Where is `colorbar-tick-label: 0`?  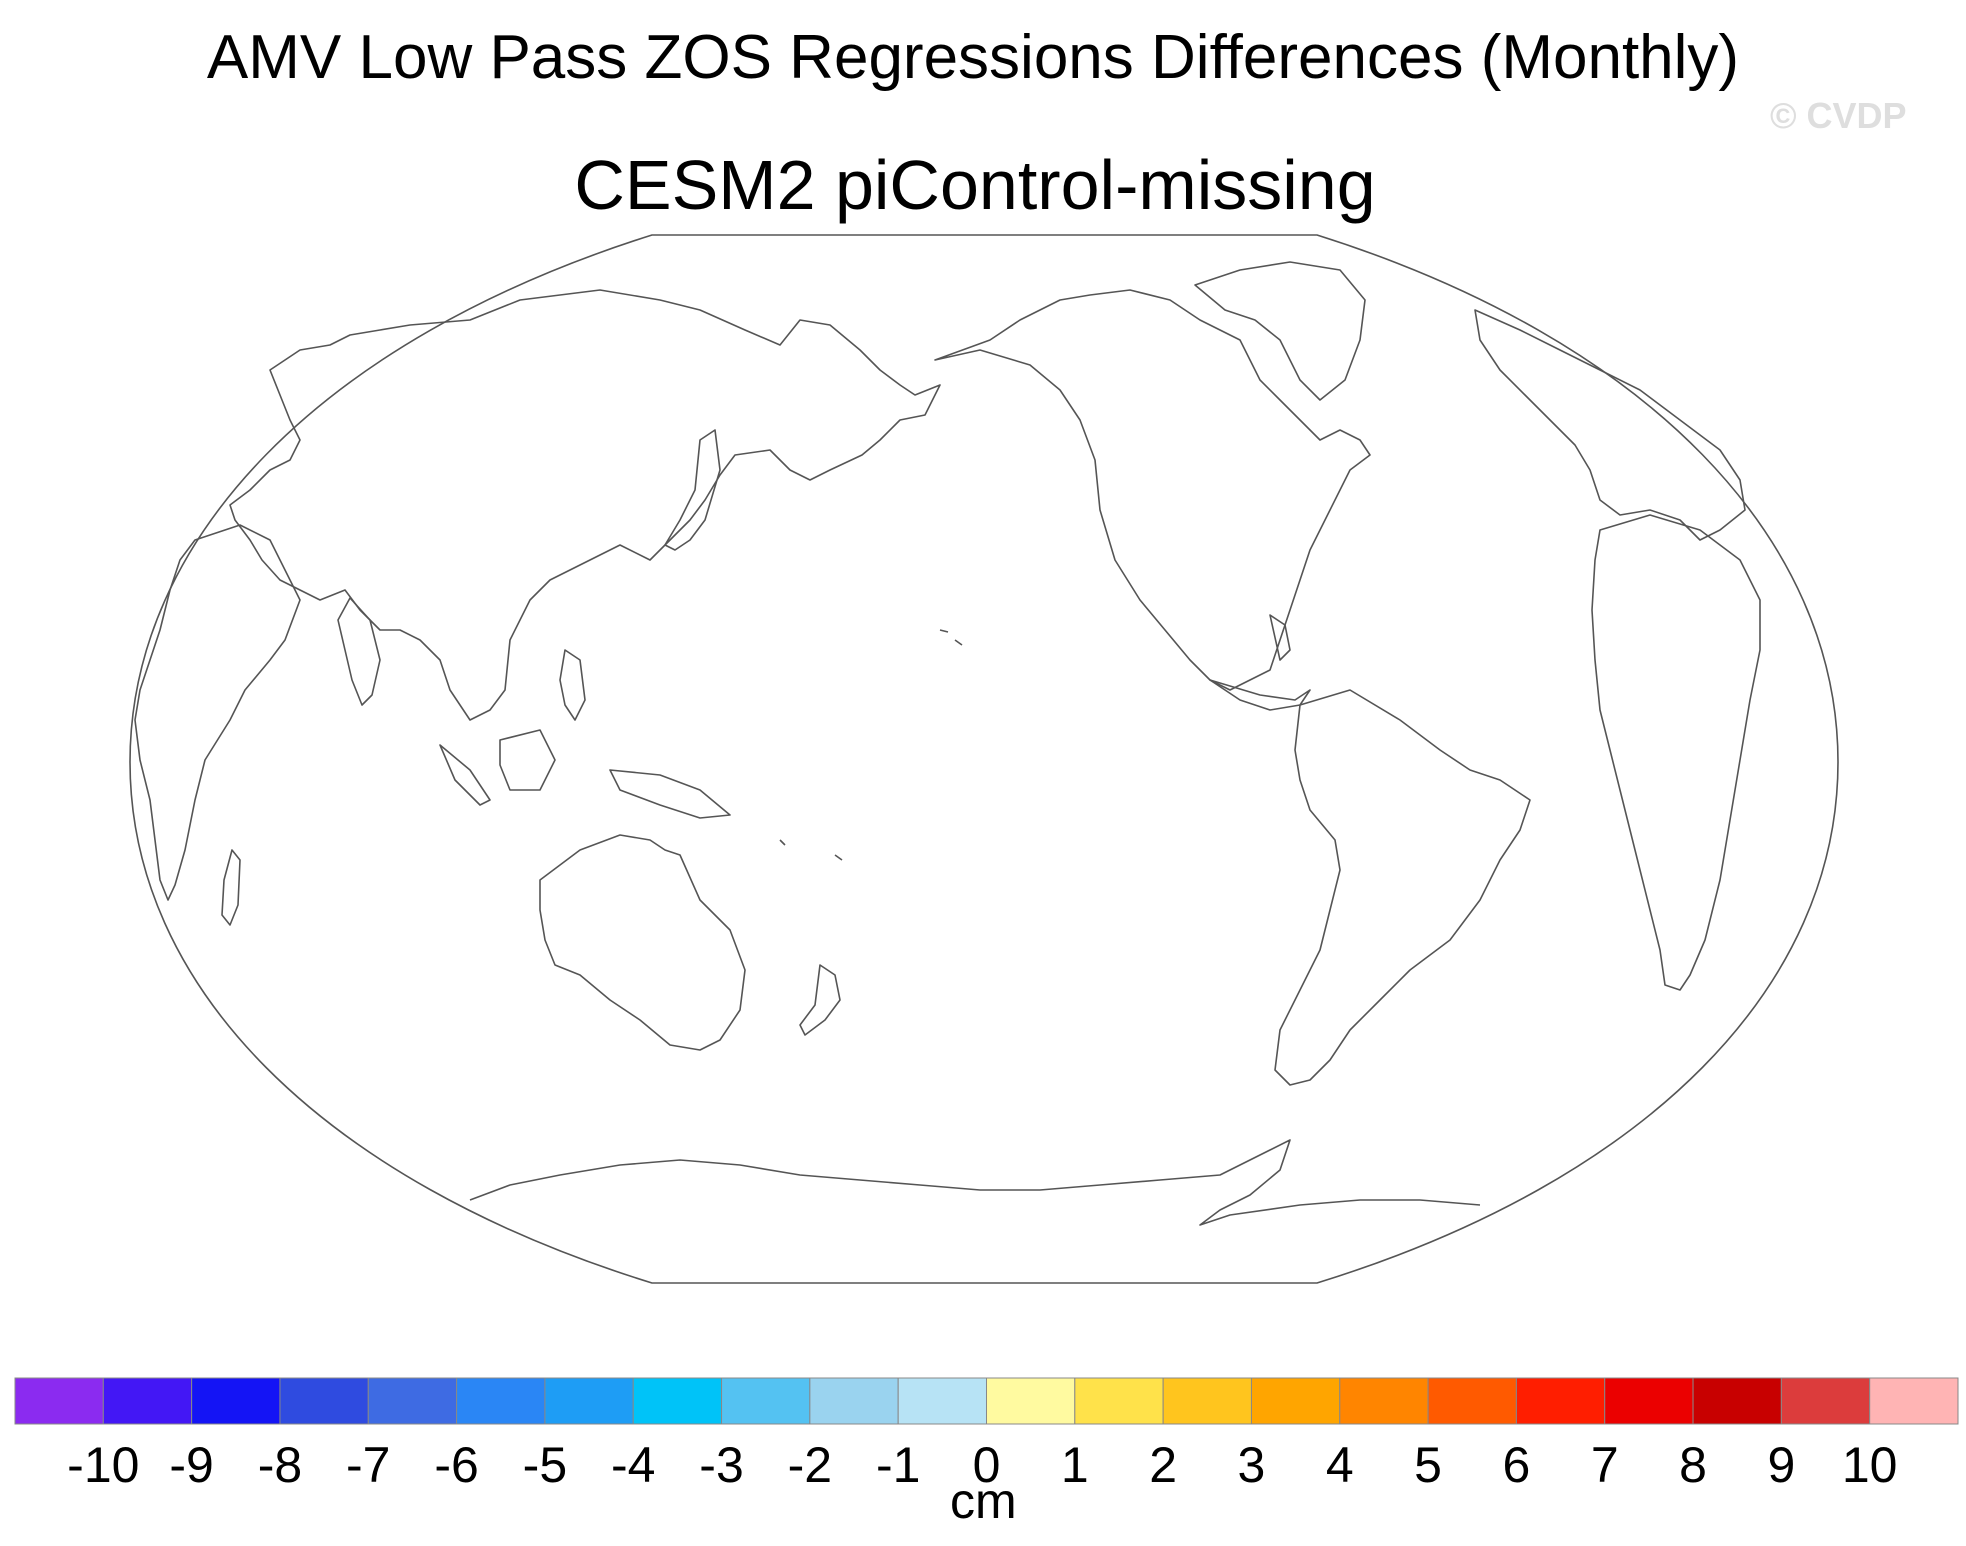 colorbar-tick-label: 0 is located at coordinates (987, 1465).